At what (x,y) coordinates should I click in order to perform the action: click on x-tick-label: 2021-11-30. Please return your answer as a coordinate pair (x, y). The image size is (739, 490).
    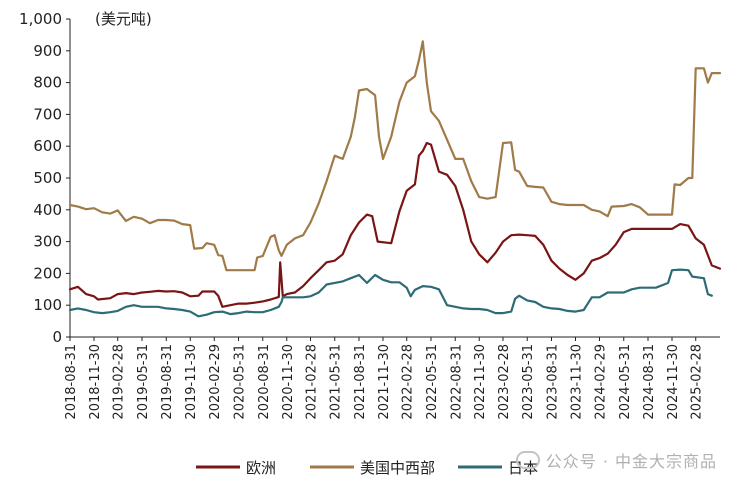
    Looking at the image, I should click on (384, 382).